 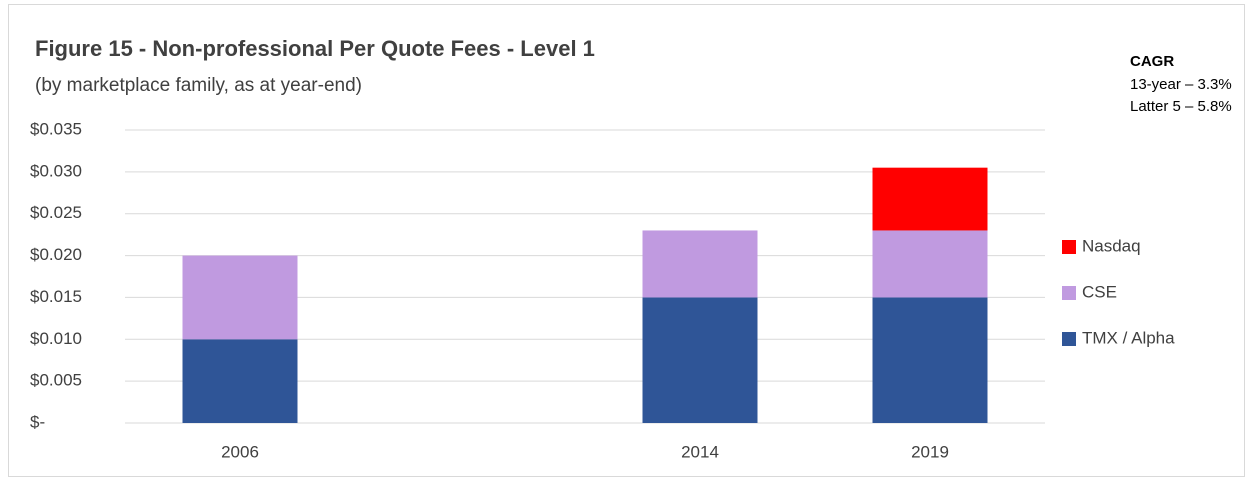 What do you see at coordinates (930, 451) in the screenshot?
I see `x-tick-label: 2019` at bounding box center [930, 451].